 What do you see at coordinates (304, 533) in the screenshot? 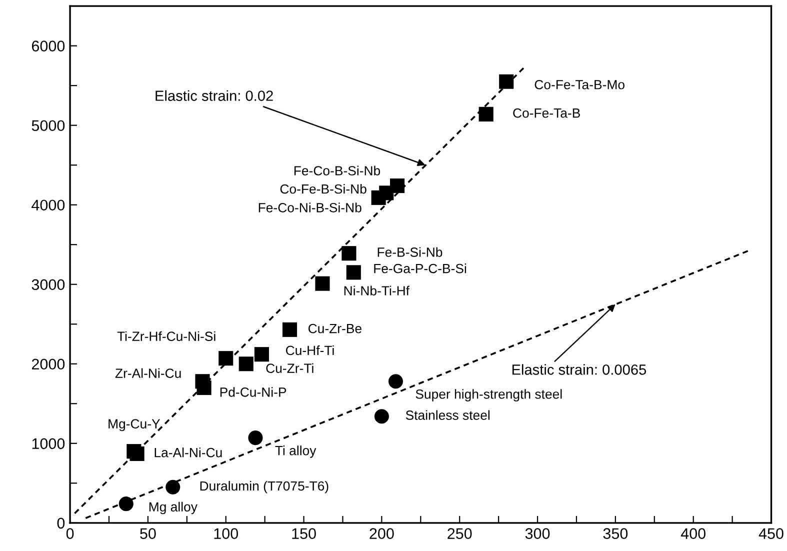
I see `x-tick-label: 150` at bounding box center [304, 533].